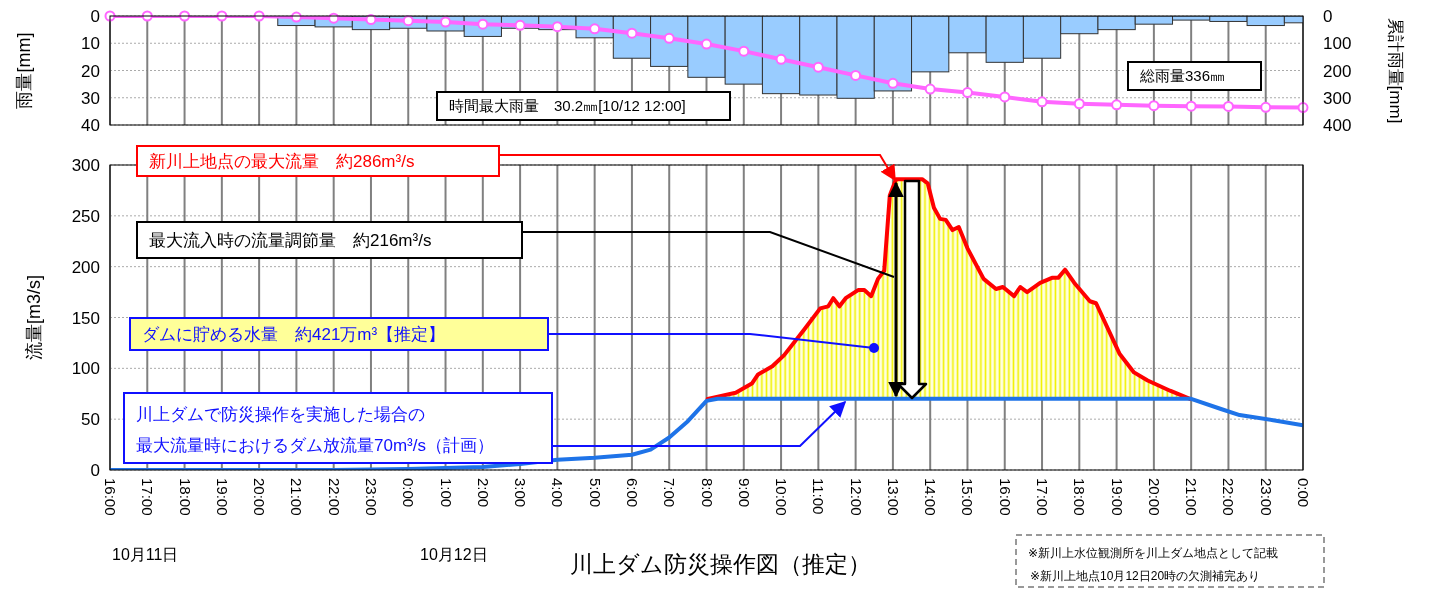  Describe the element at coordinates (567, 106) in the screenshot. I see `annotation: 時間最大雨量 30.2㎜[10/12 12:00]` at that location.